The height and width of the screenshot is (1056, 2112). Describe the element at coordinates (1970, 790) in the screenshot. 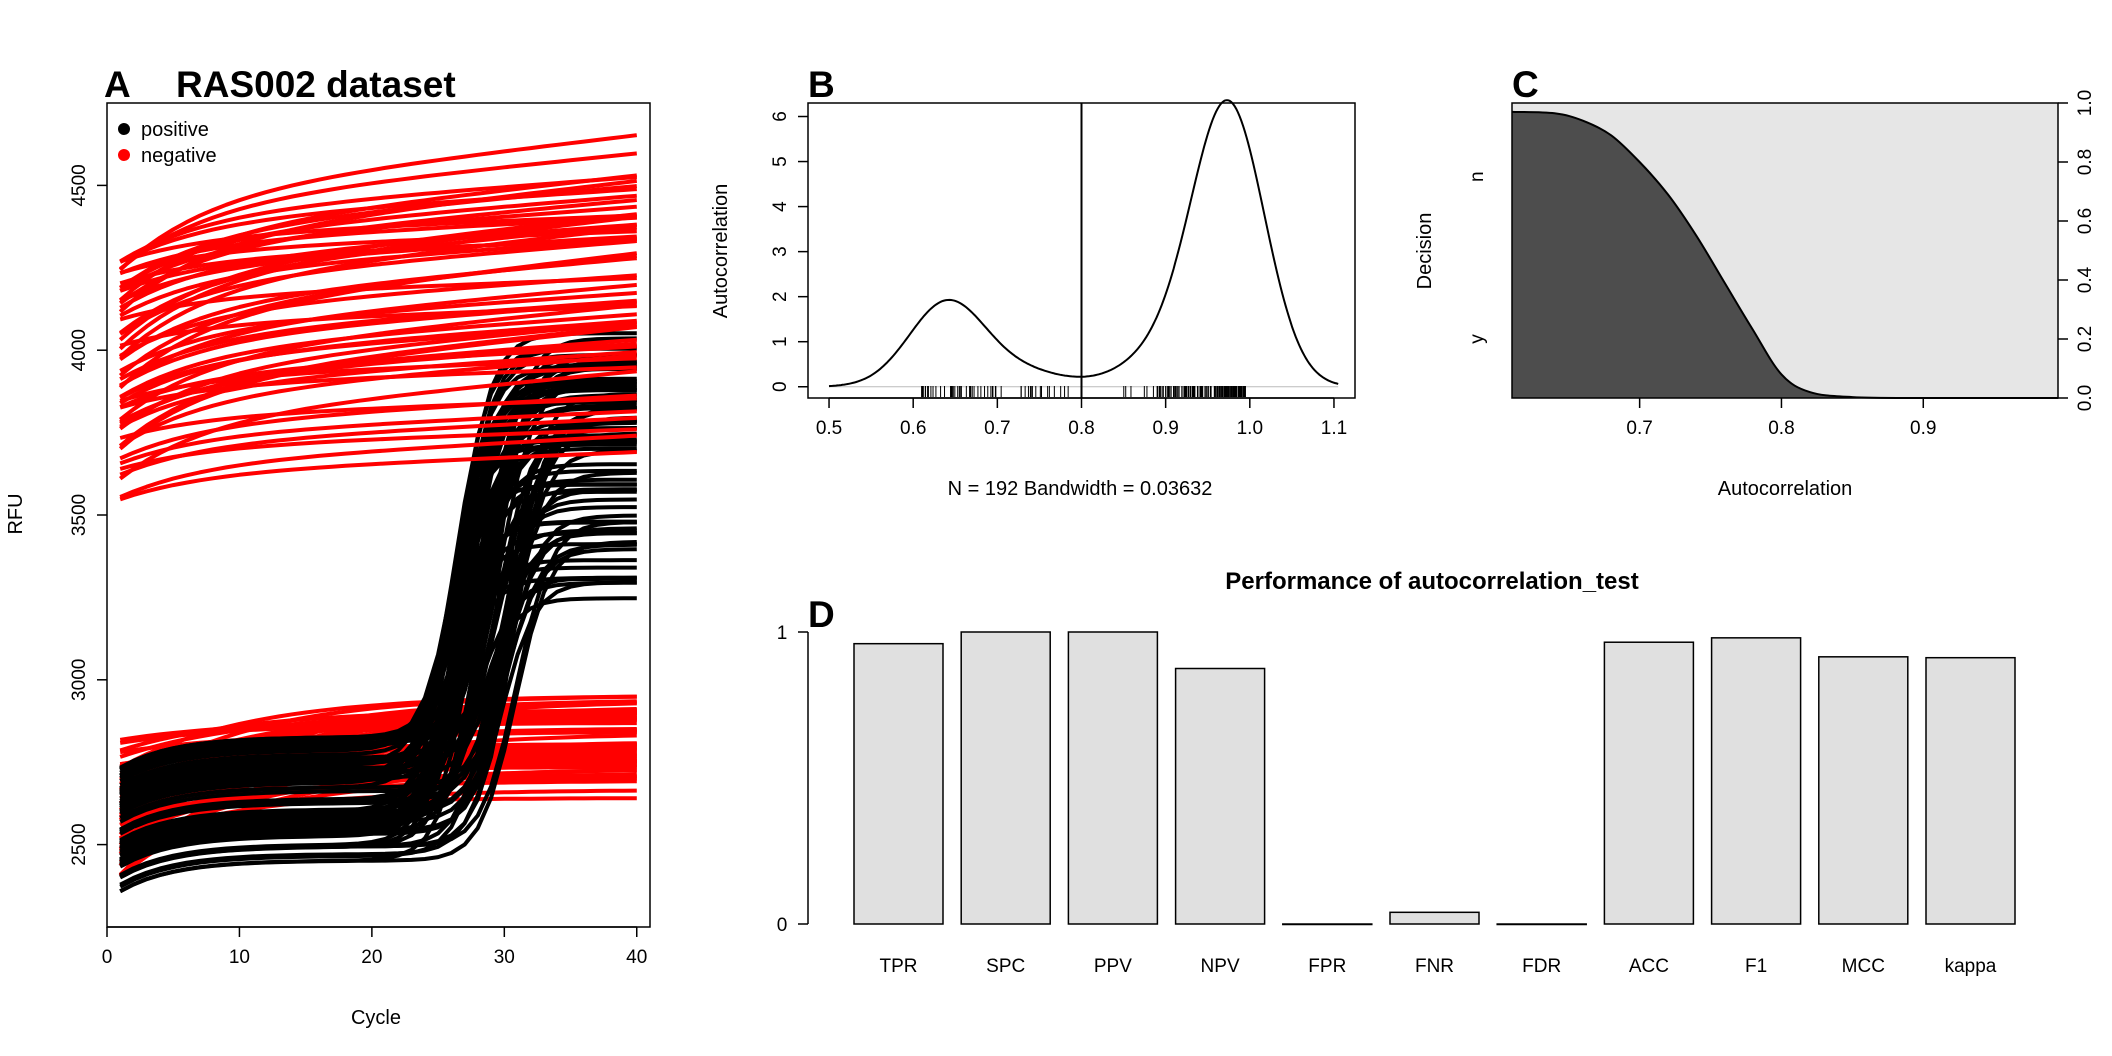

I see `bar-kappa` at that location.